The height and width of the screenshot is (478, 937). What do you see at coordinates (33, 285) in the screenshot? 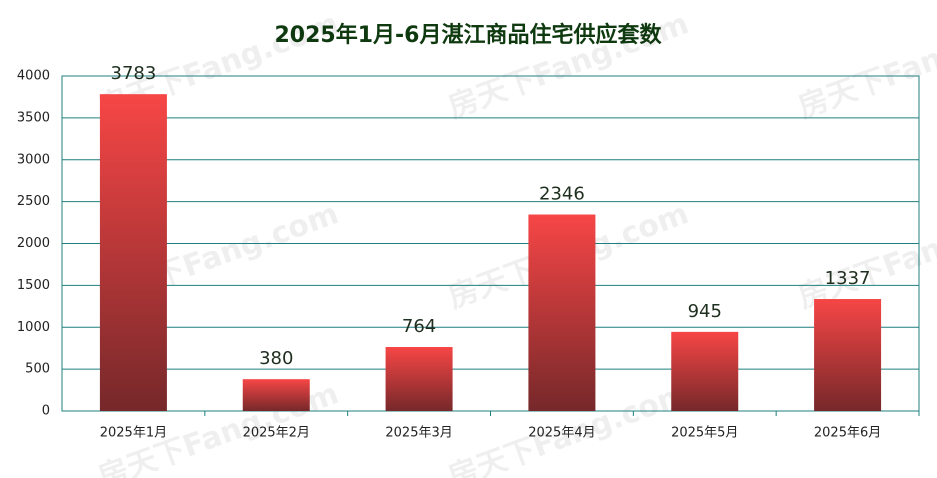
I see `y-tick-label: 1500` at bounding box center [33, 285].